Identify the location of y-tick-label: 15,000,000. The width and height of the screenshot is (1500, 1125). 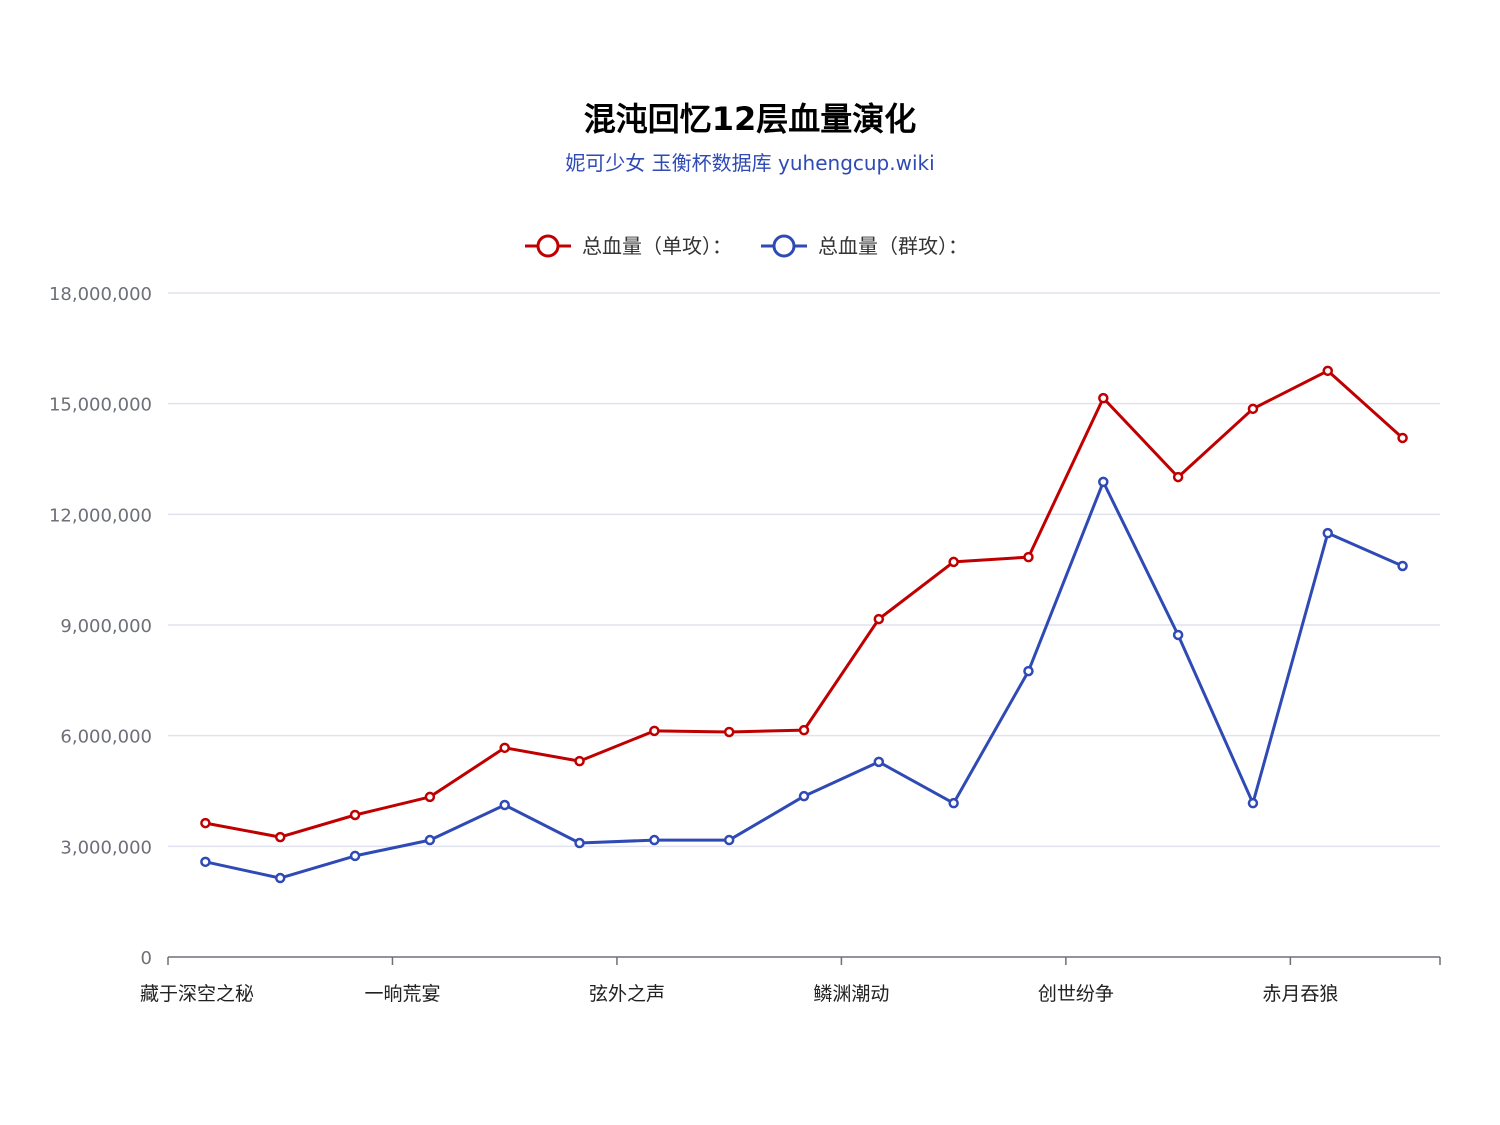
(100, 405).